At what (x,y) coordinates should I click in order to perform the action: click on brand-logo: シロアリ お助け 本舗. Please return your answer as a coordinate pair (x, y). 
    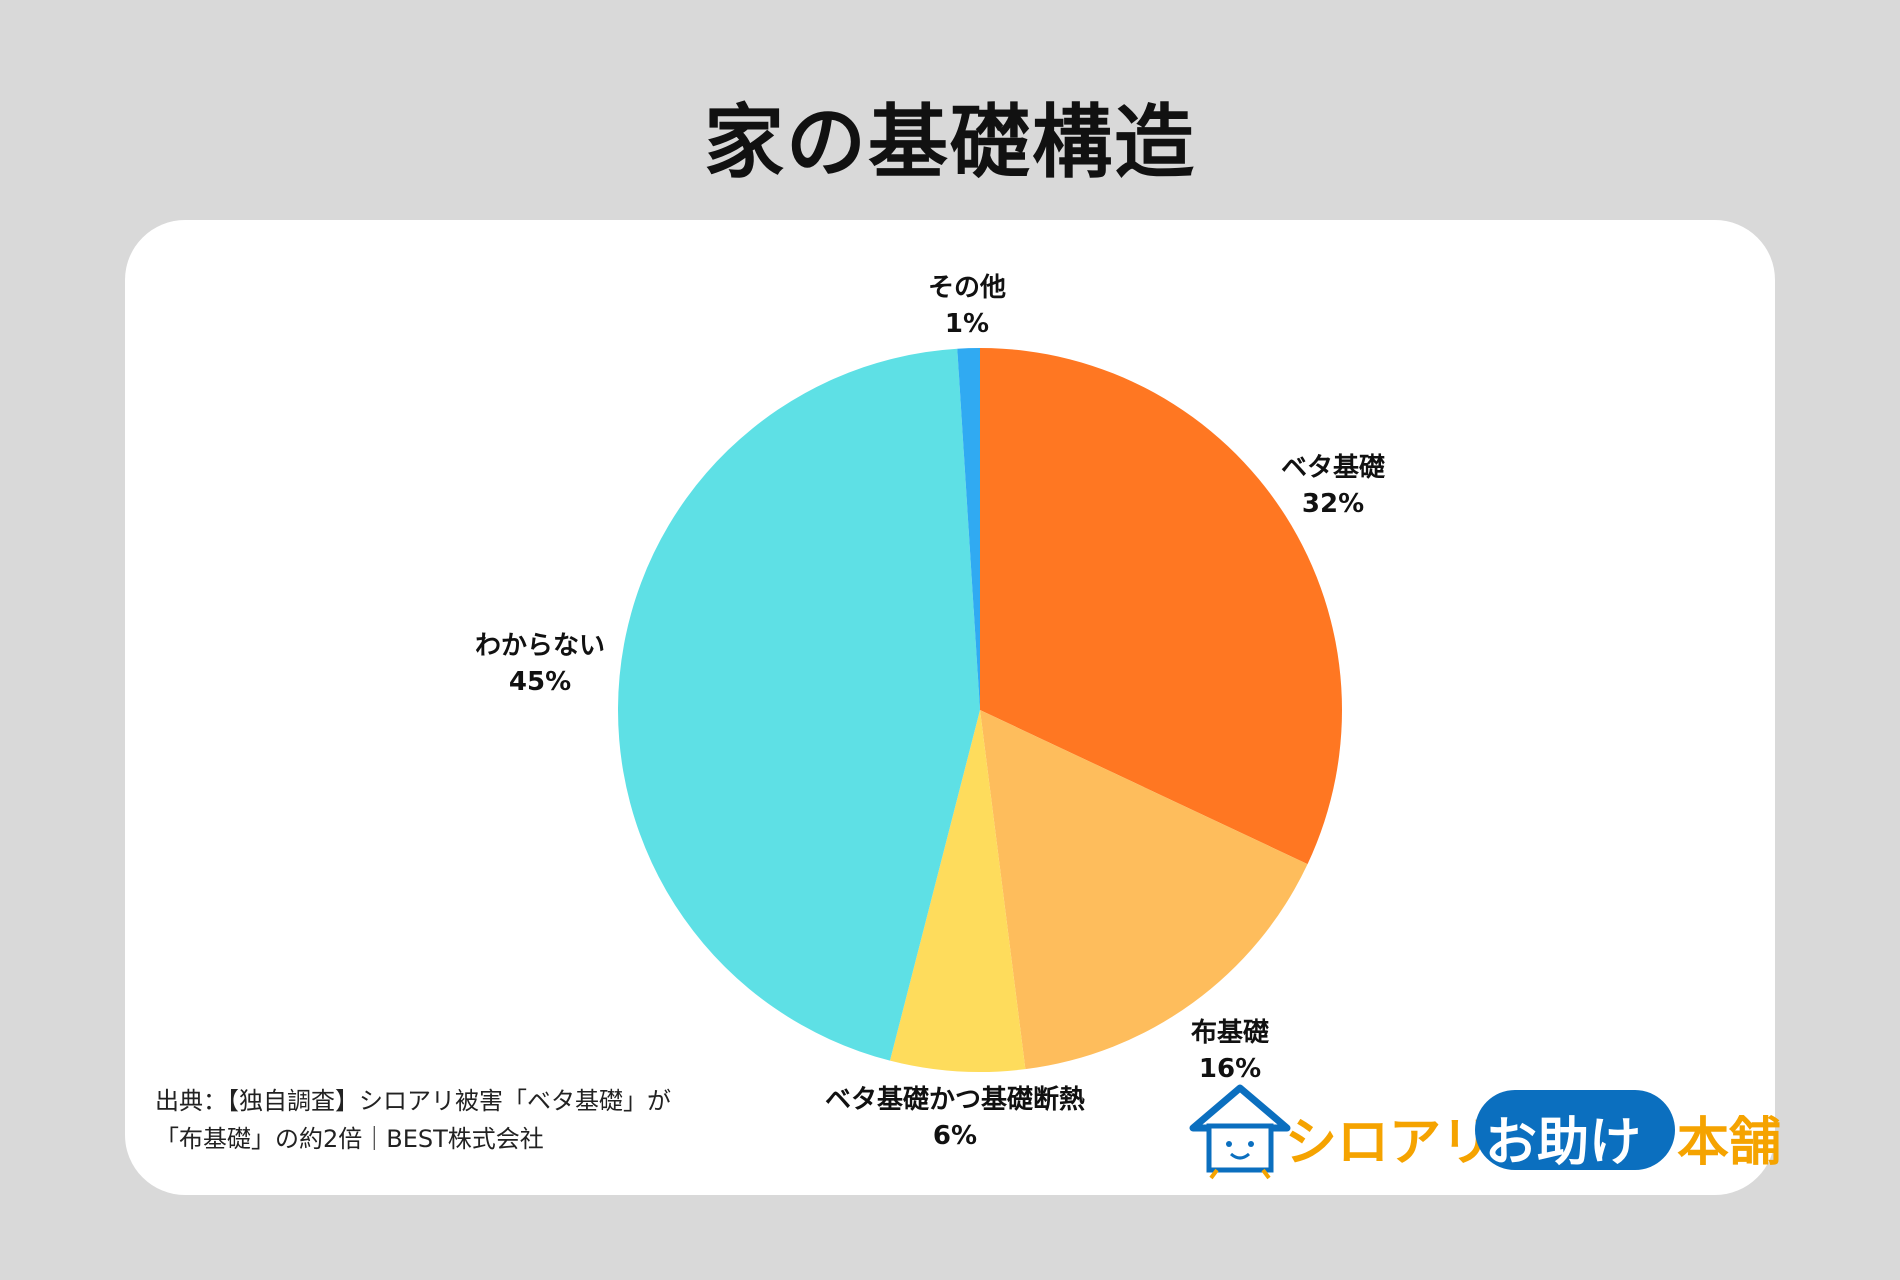
    Looking at the image, I should click on (1483, 1130).